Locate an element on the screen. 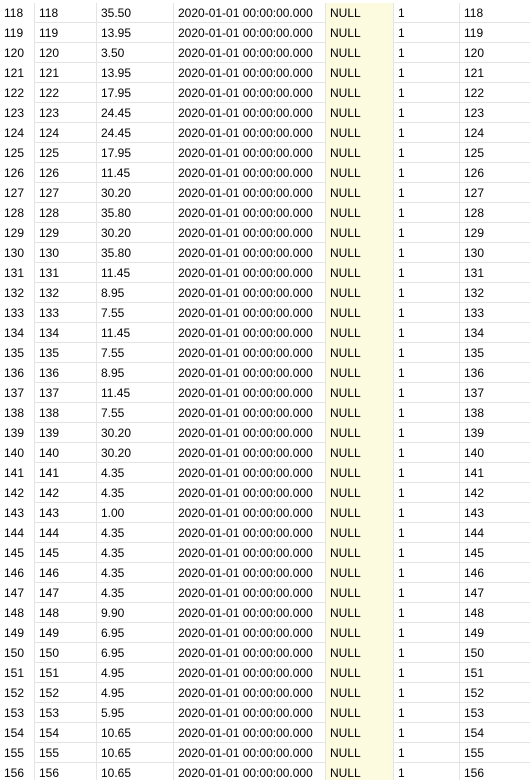  cell-id: 118 is located at coordinates (66, 13).